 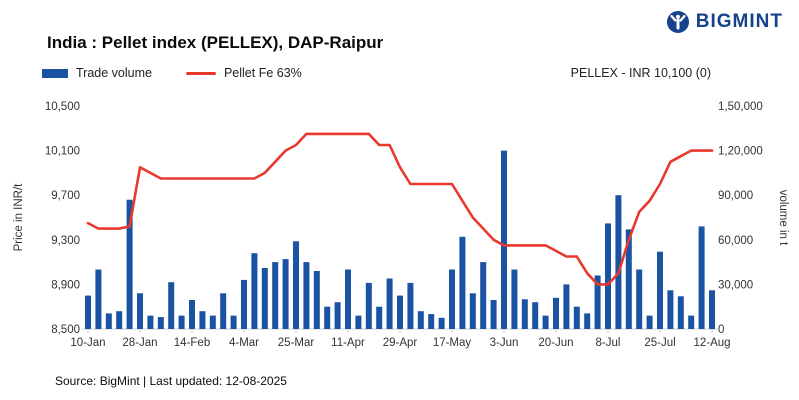 What do you see at coordinates (114, 73) in the screenshot?
I see `trade-volume-label: Trade volume` at bounding box center [114, 73].